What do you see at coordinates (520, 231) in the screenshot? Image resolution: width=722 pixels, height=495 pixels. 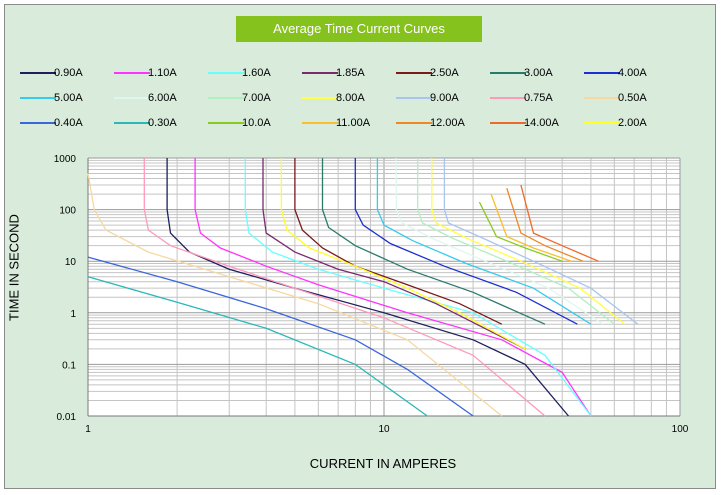 I see `series-line-10.0A` at bounding box center [520, 231].